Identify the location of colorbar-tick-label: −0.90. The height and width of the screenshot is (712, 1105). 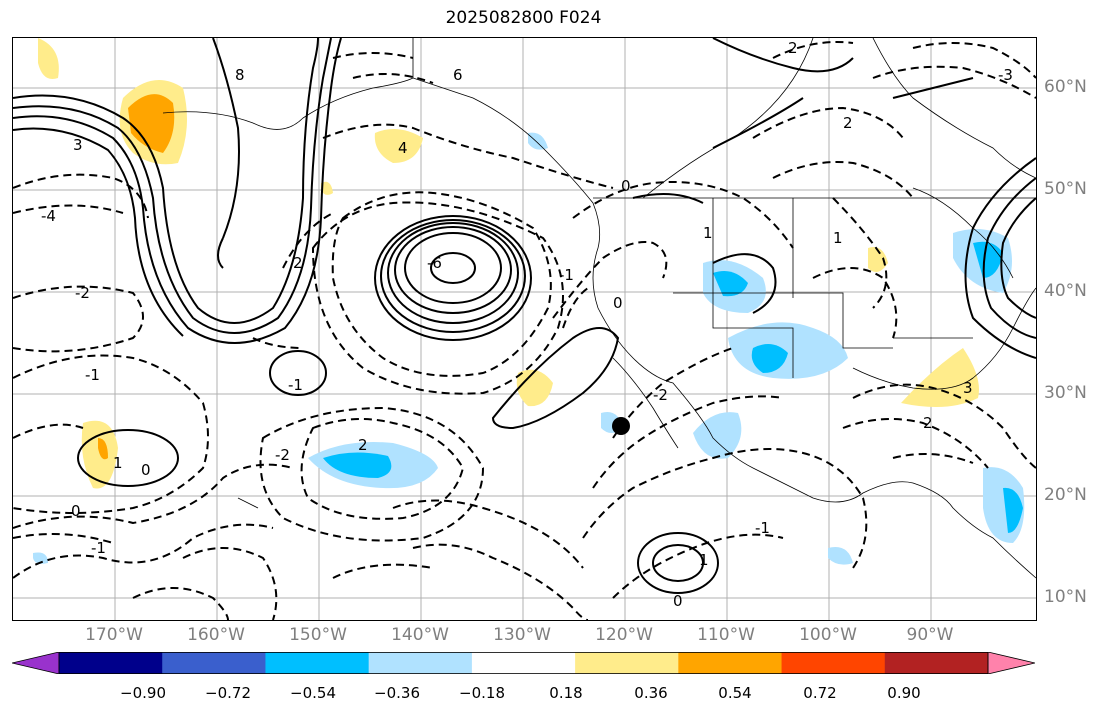
(143, 693).